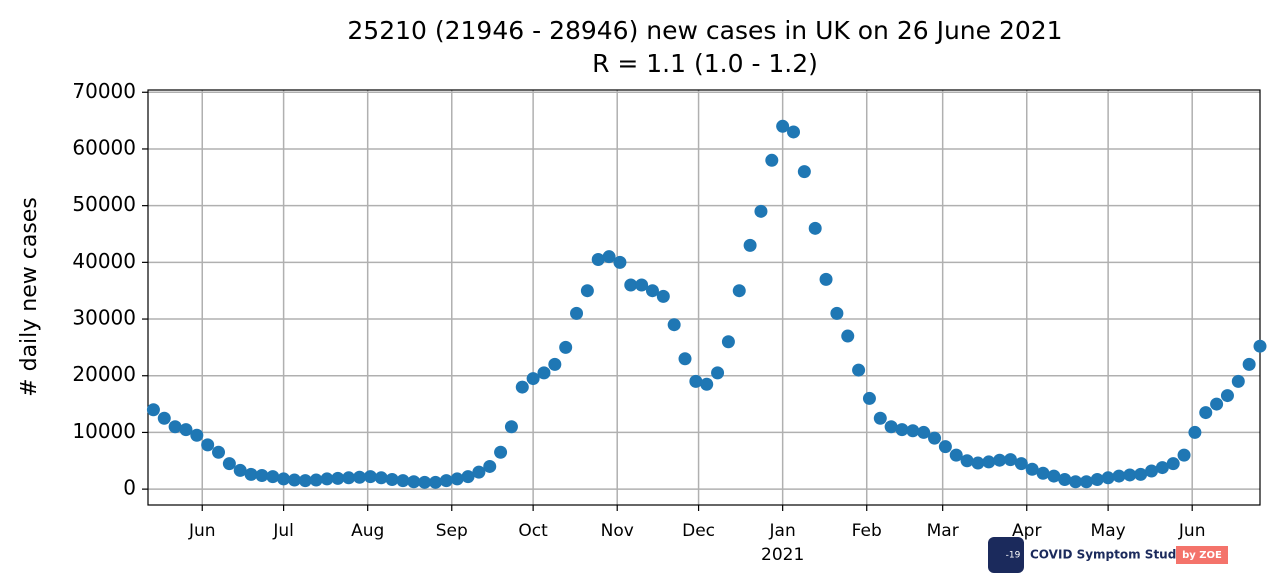  What do you see at coordinates (104, 261) in the screenshot?
I see `y-tick-label: 40000` at bounding box center [104, 261].